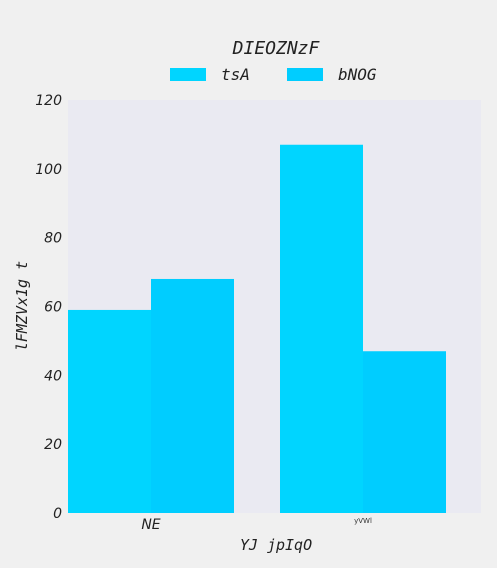 This screenshot has width=497, height=568. Describe the element at coordinates (150, 525) in the screenshot. I see `x-tick-label-NE: NE` at that location.